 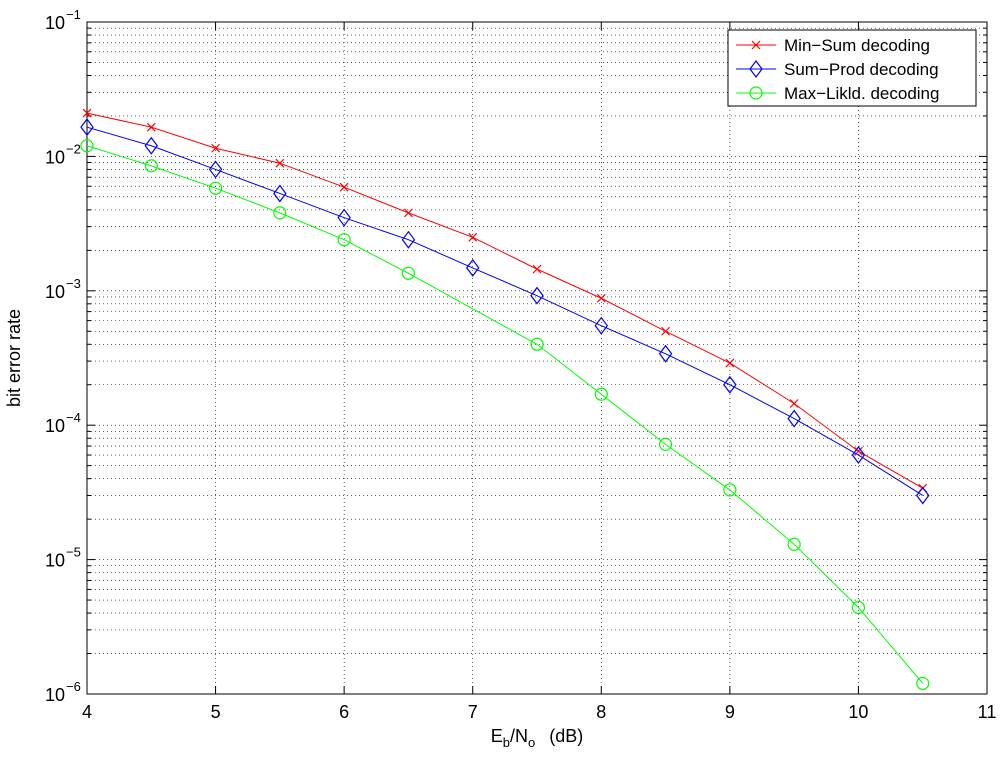 What do you see at coordinates (858, 712) in the screenshot?
I see `x-tick-label: 10` at bounding box center [858, 712].